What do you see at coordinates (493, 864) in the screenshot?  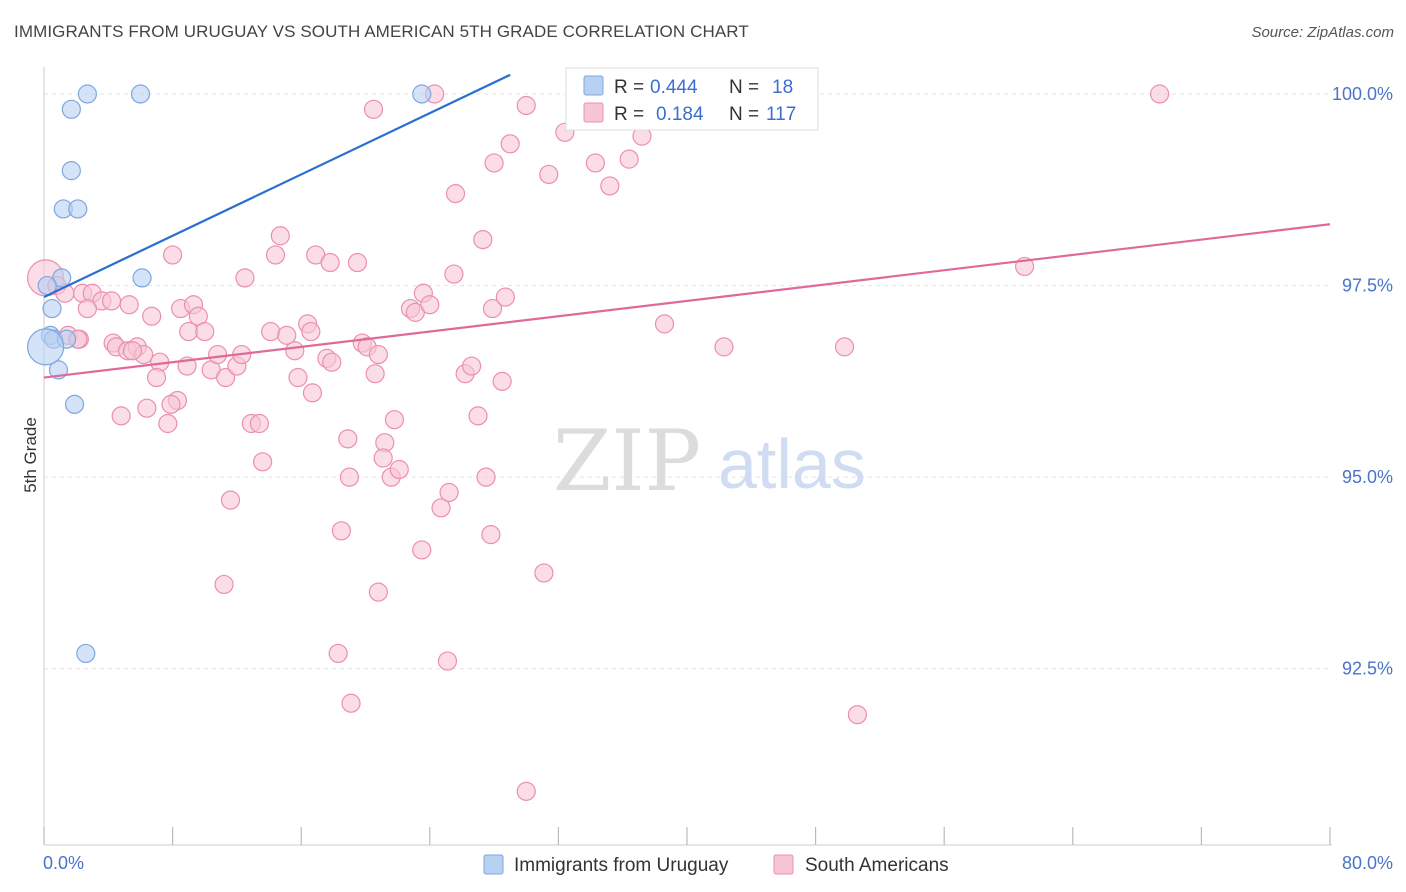 I see `bottom-legend-swatch-blue` at bounding box center [493, 864].